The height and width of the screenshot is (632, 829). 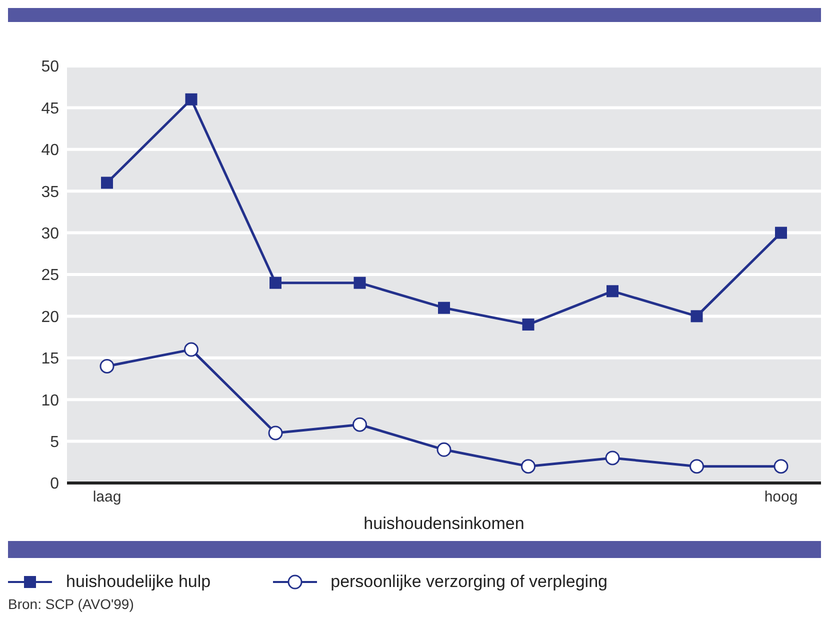 I want to click on y-tick-label: 40, so click(x=50, y=151).